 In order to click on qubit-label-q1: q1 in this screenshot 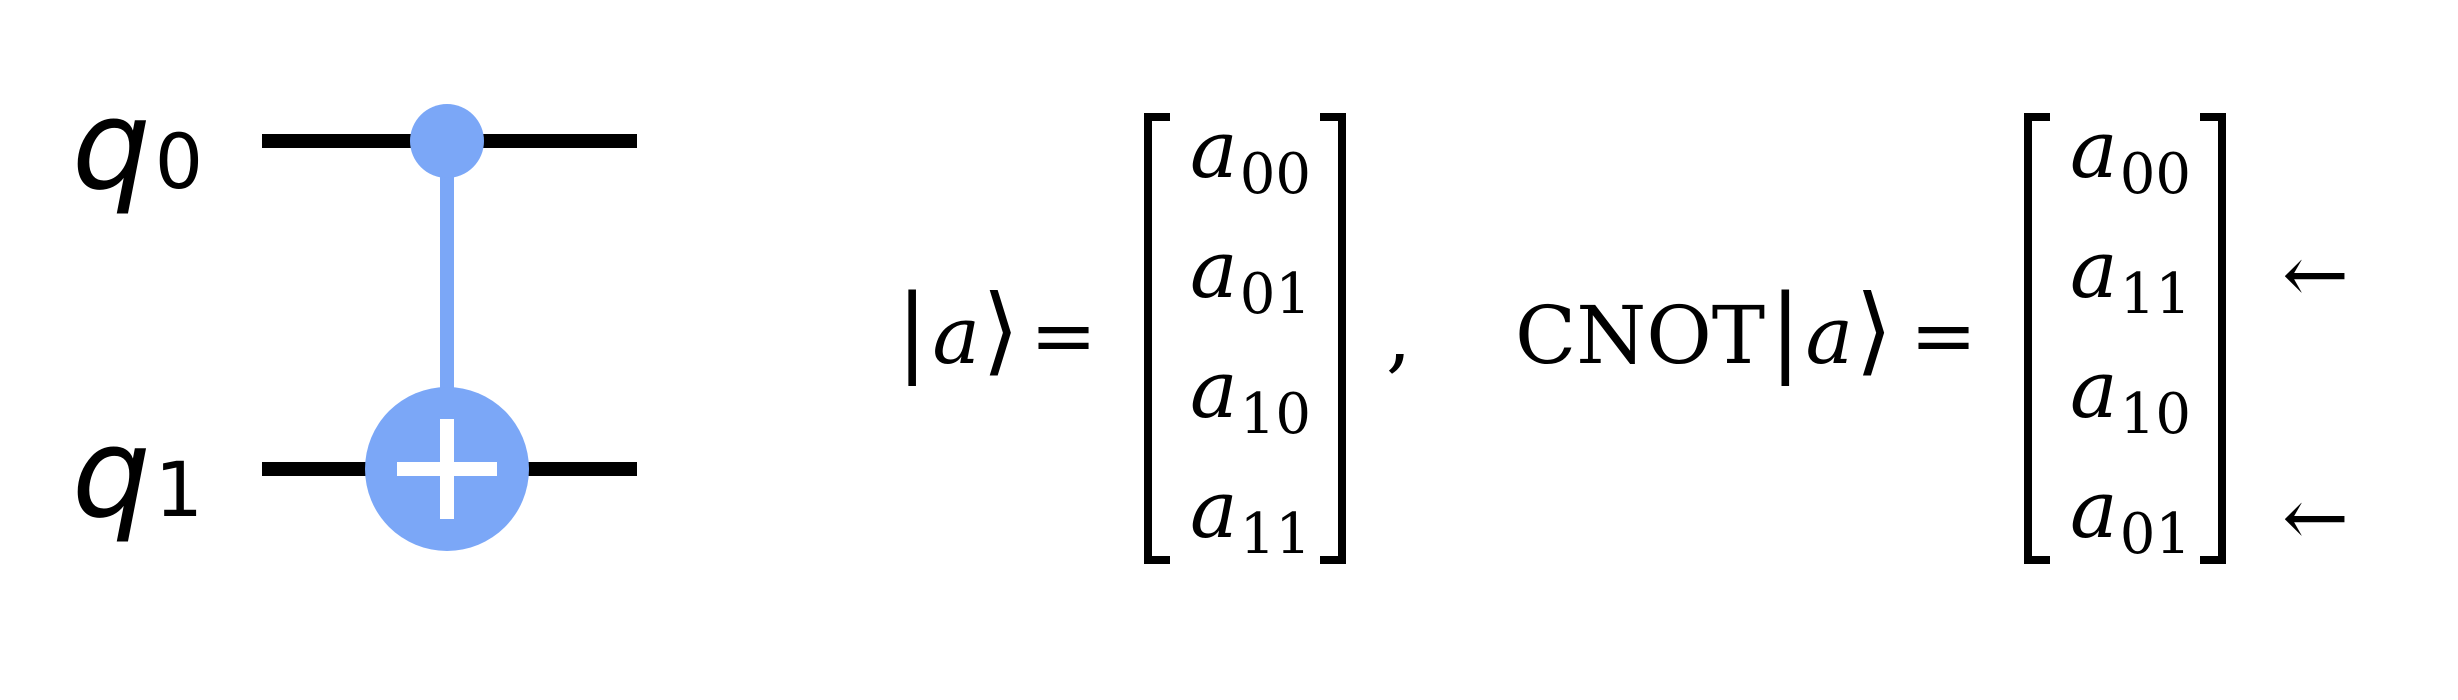, I will do `click(137, 474)`.